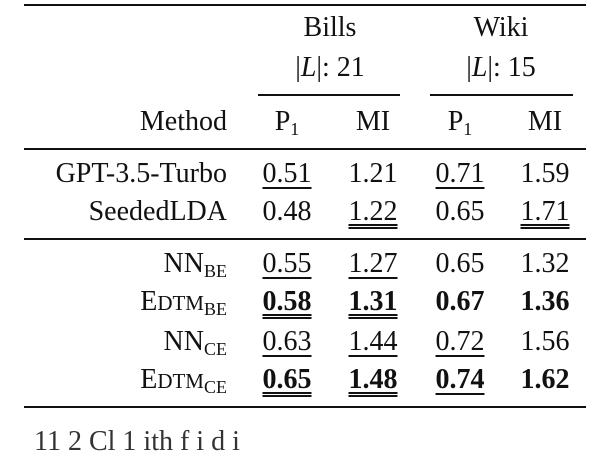 The image size is (598, 458). What do you see at coordinates (157, 211) in the screenshot?
I see `method-name: SeededLDA` at bounding box center [157, 211].